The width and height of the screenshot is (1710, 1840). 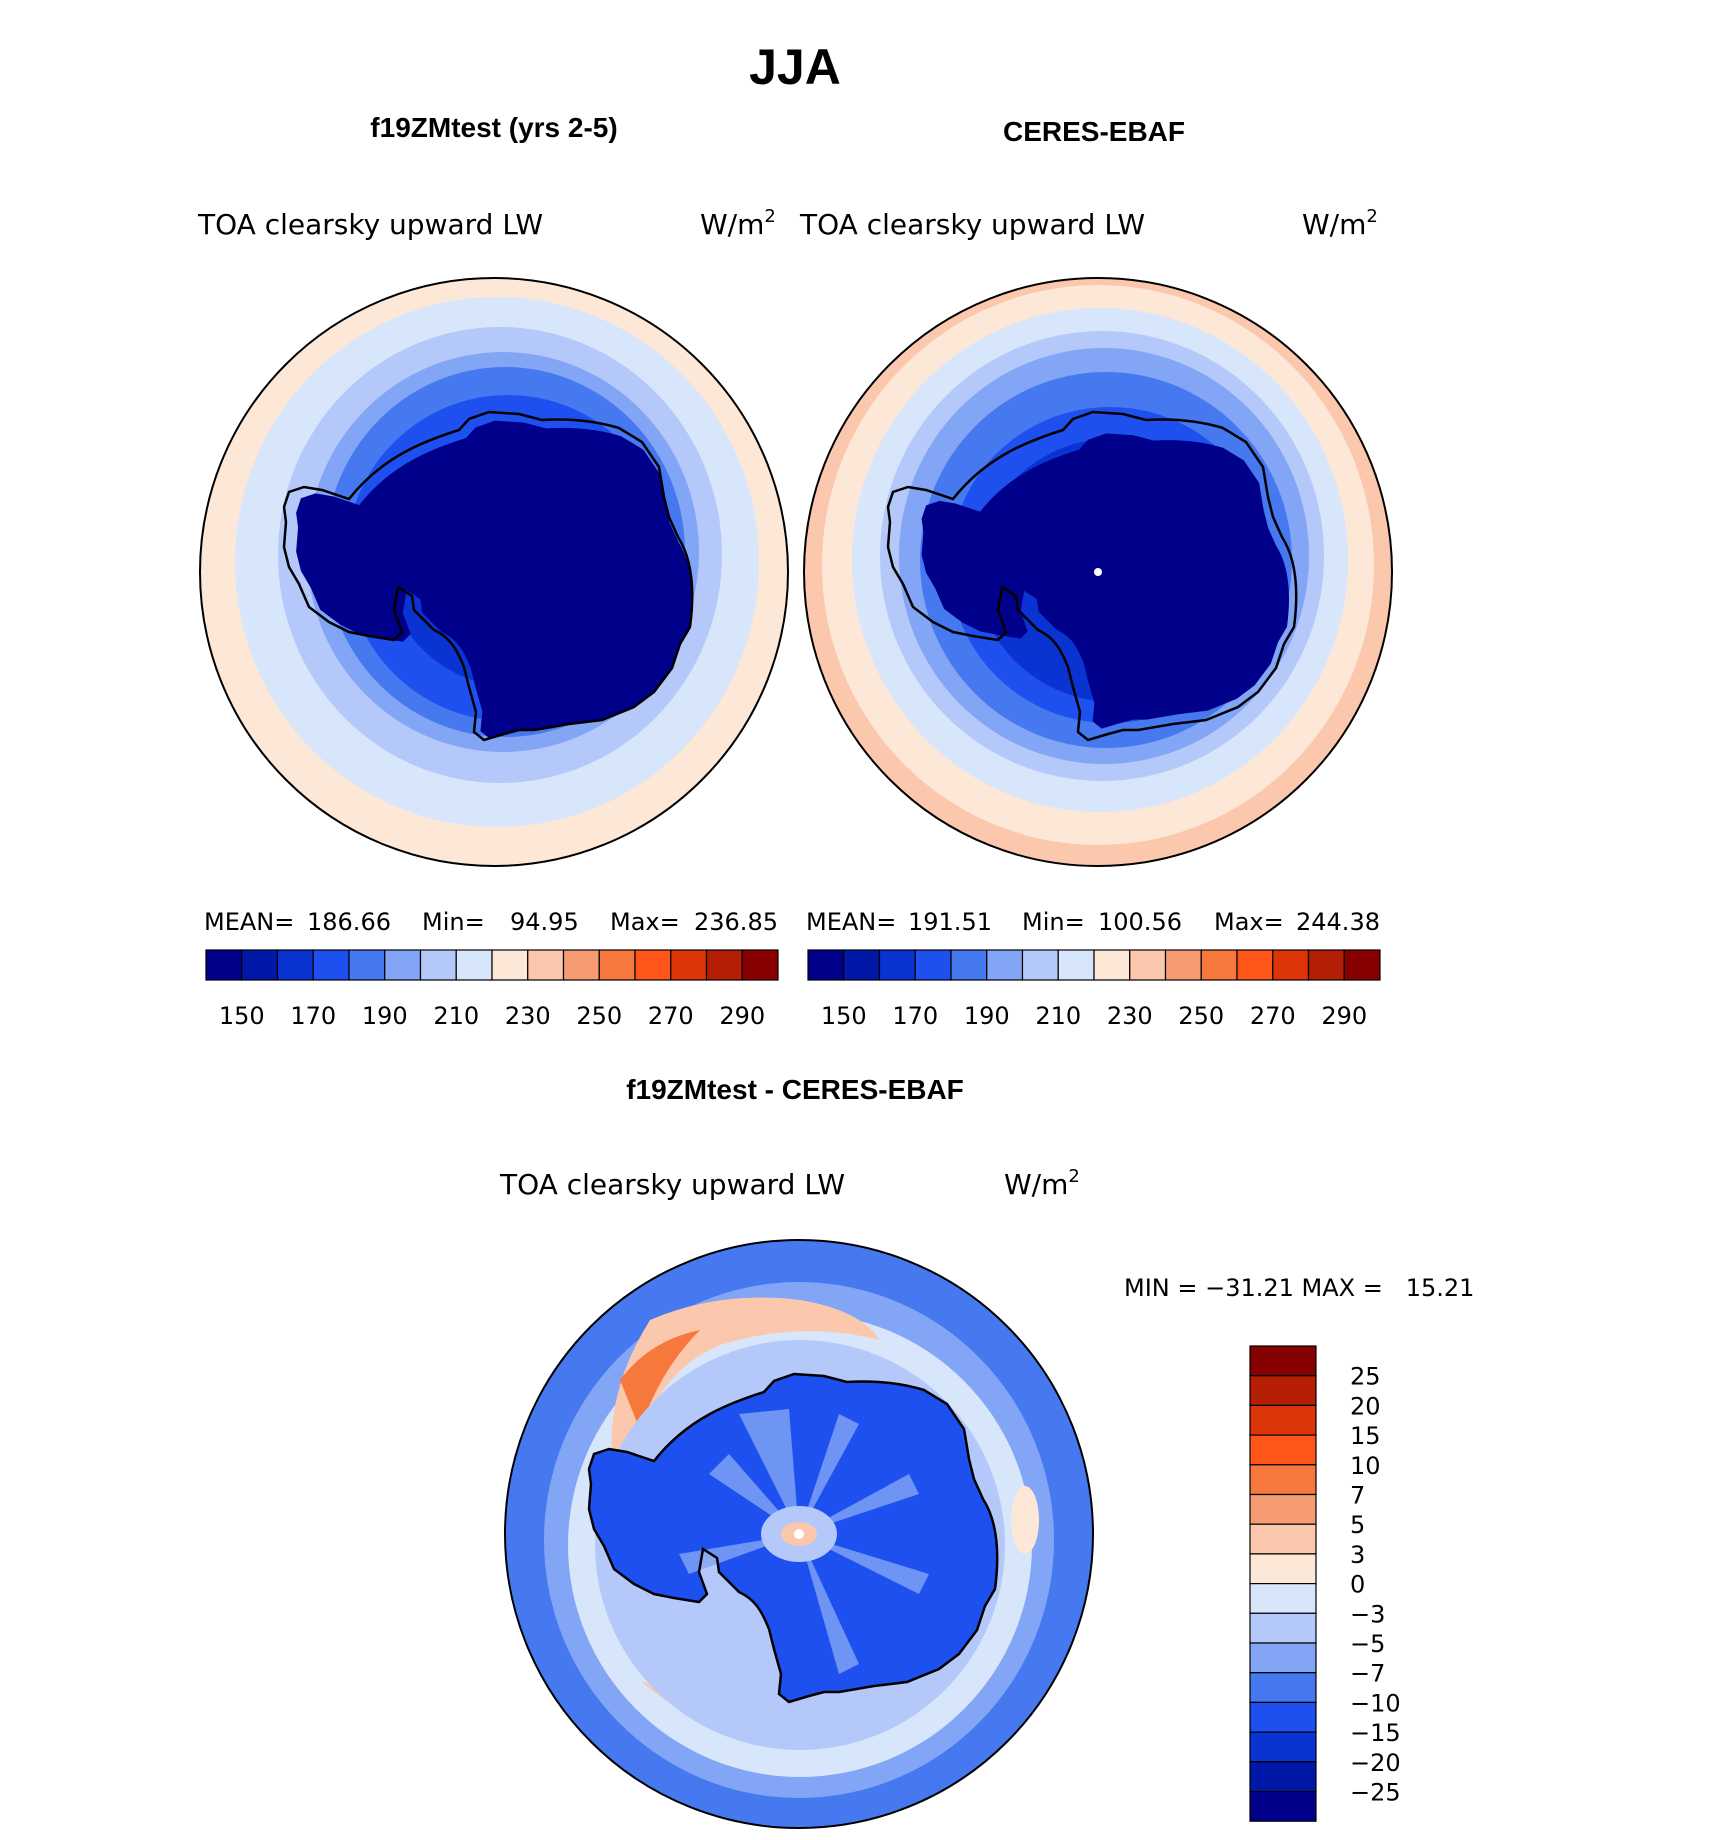 What do you see at coordinates (1299, 1288) in the screenshot?
I see `diff-min-max: MIN = −31.21 MAX = 15.21` at bounding box center [1299, 1288].